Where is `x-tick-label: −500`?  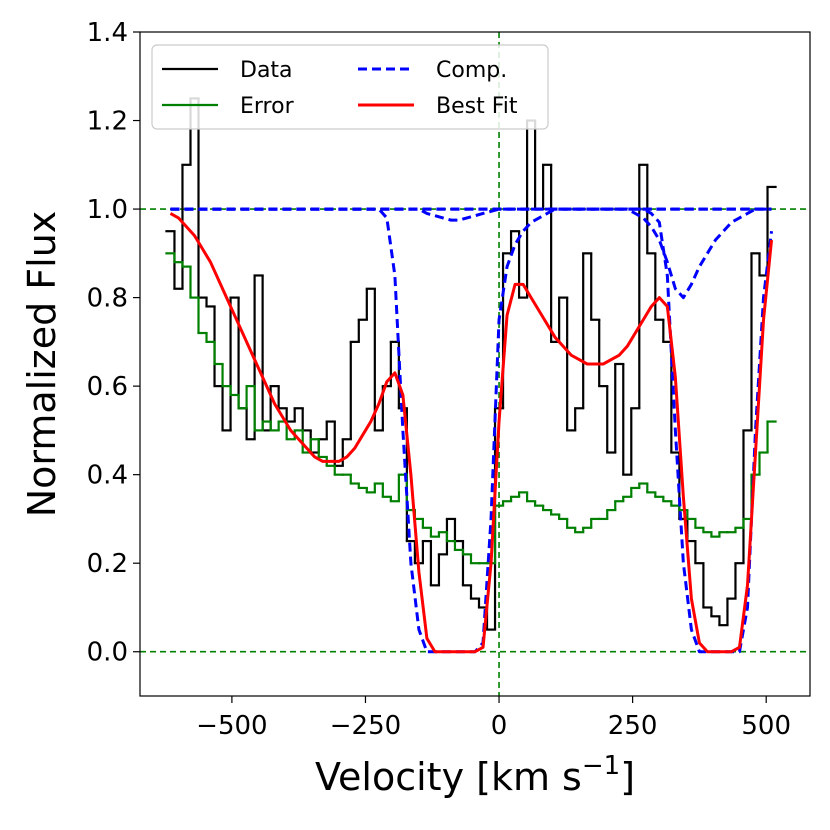 x-tick-label: −500 is located at coordinates (231, 726).